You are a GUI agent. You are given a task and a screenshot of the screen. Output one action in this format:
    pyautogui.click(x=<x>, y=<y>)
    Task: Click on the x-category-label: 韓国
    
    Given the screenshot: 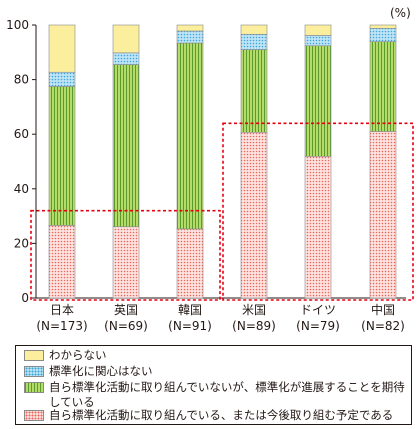 What is the action you would take?
    pyautogui.click(x=190, y=310)
    